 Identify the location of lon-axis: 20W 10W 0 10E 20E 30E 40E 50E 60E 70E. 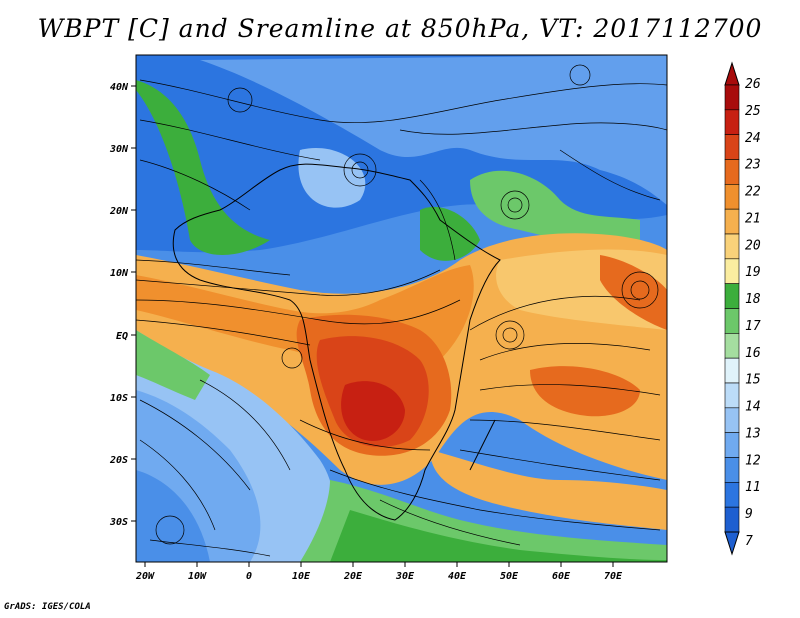
(379, 572).